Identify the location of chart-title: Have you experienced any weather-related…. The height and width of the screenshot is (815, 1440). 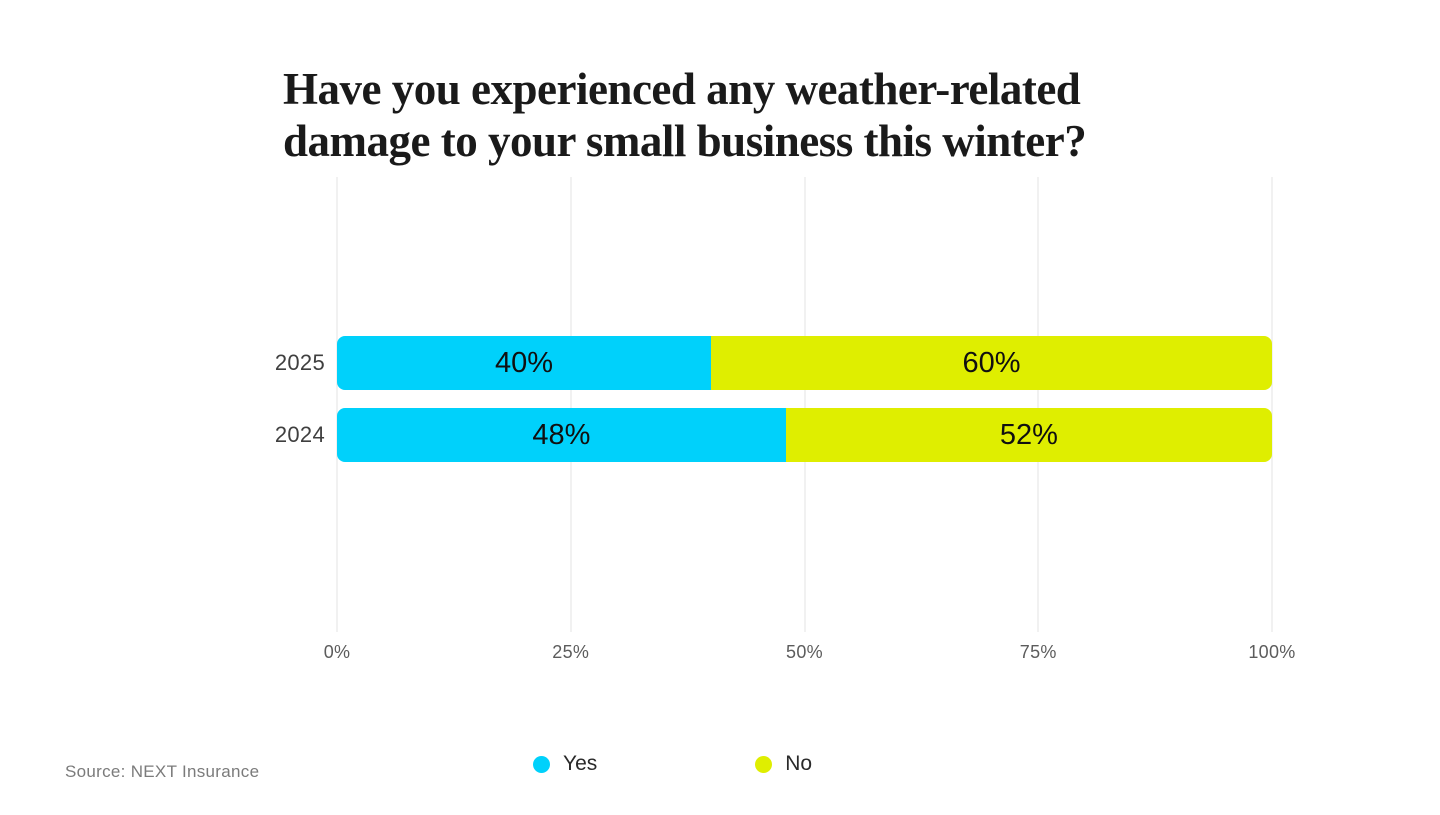
(685, 115).